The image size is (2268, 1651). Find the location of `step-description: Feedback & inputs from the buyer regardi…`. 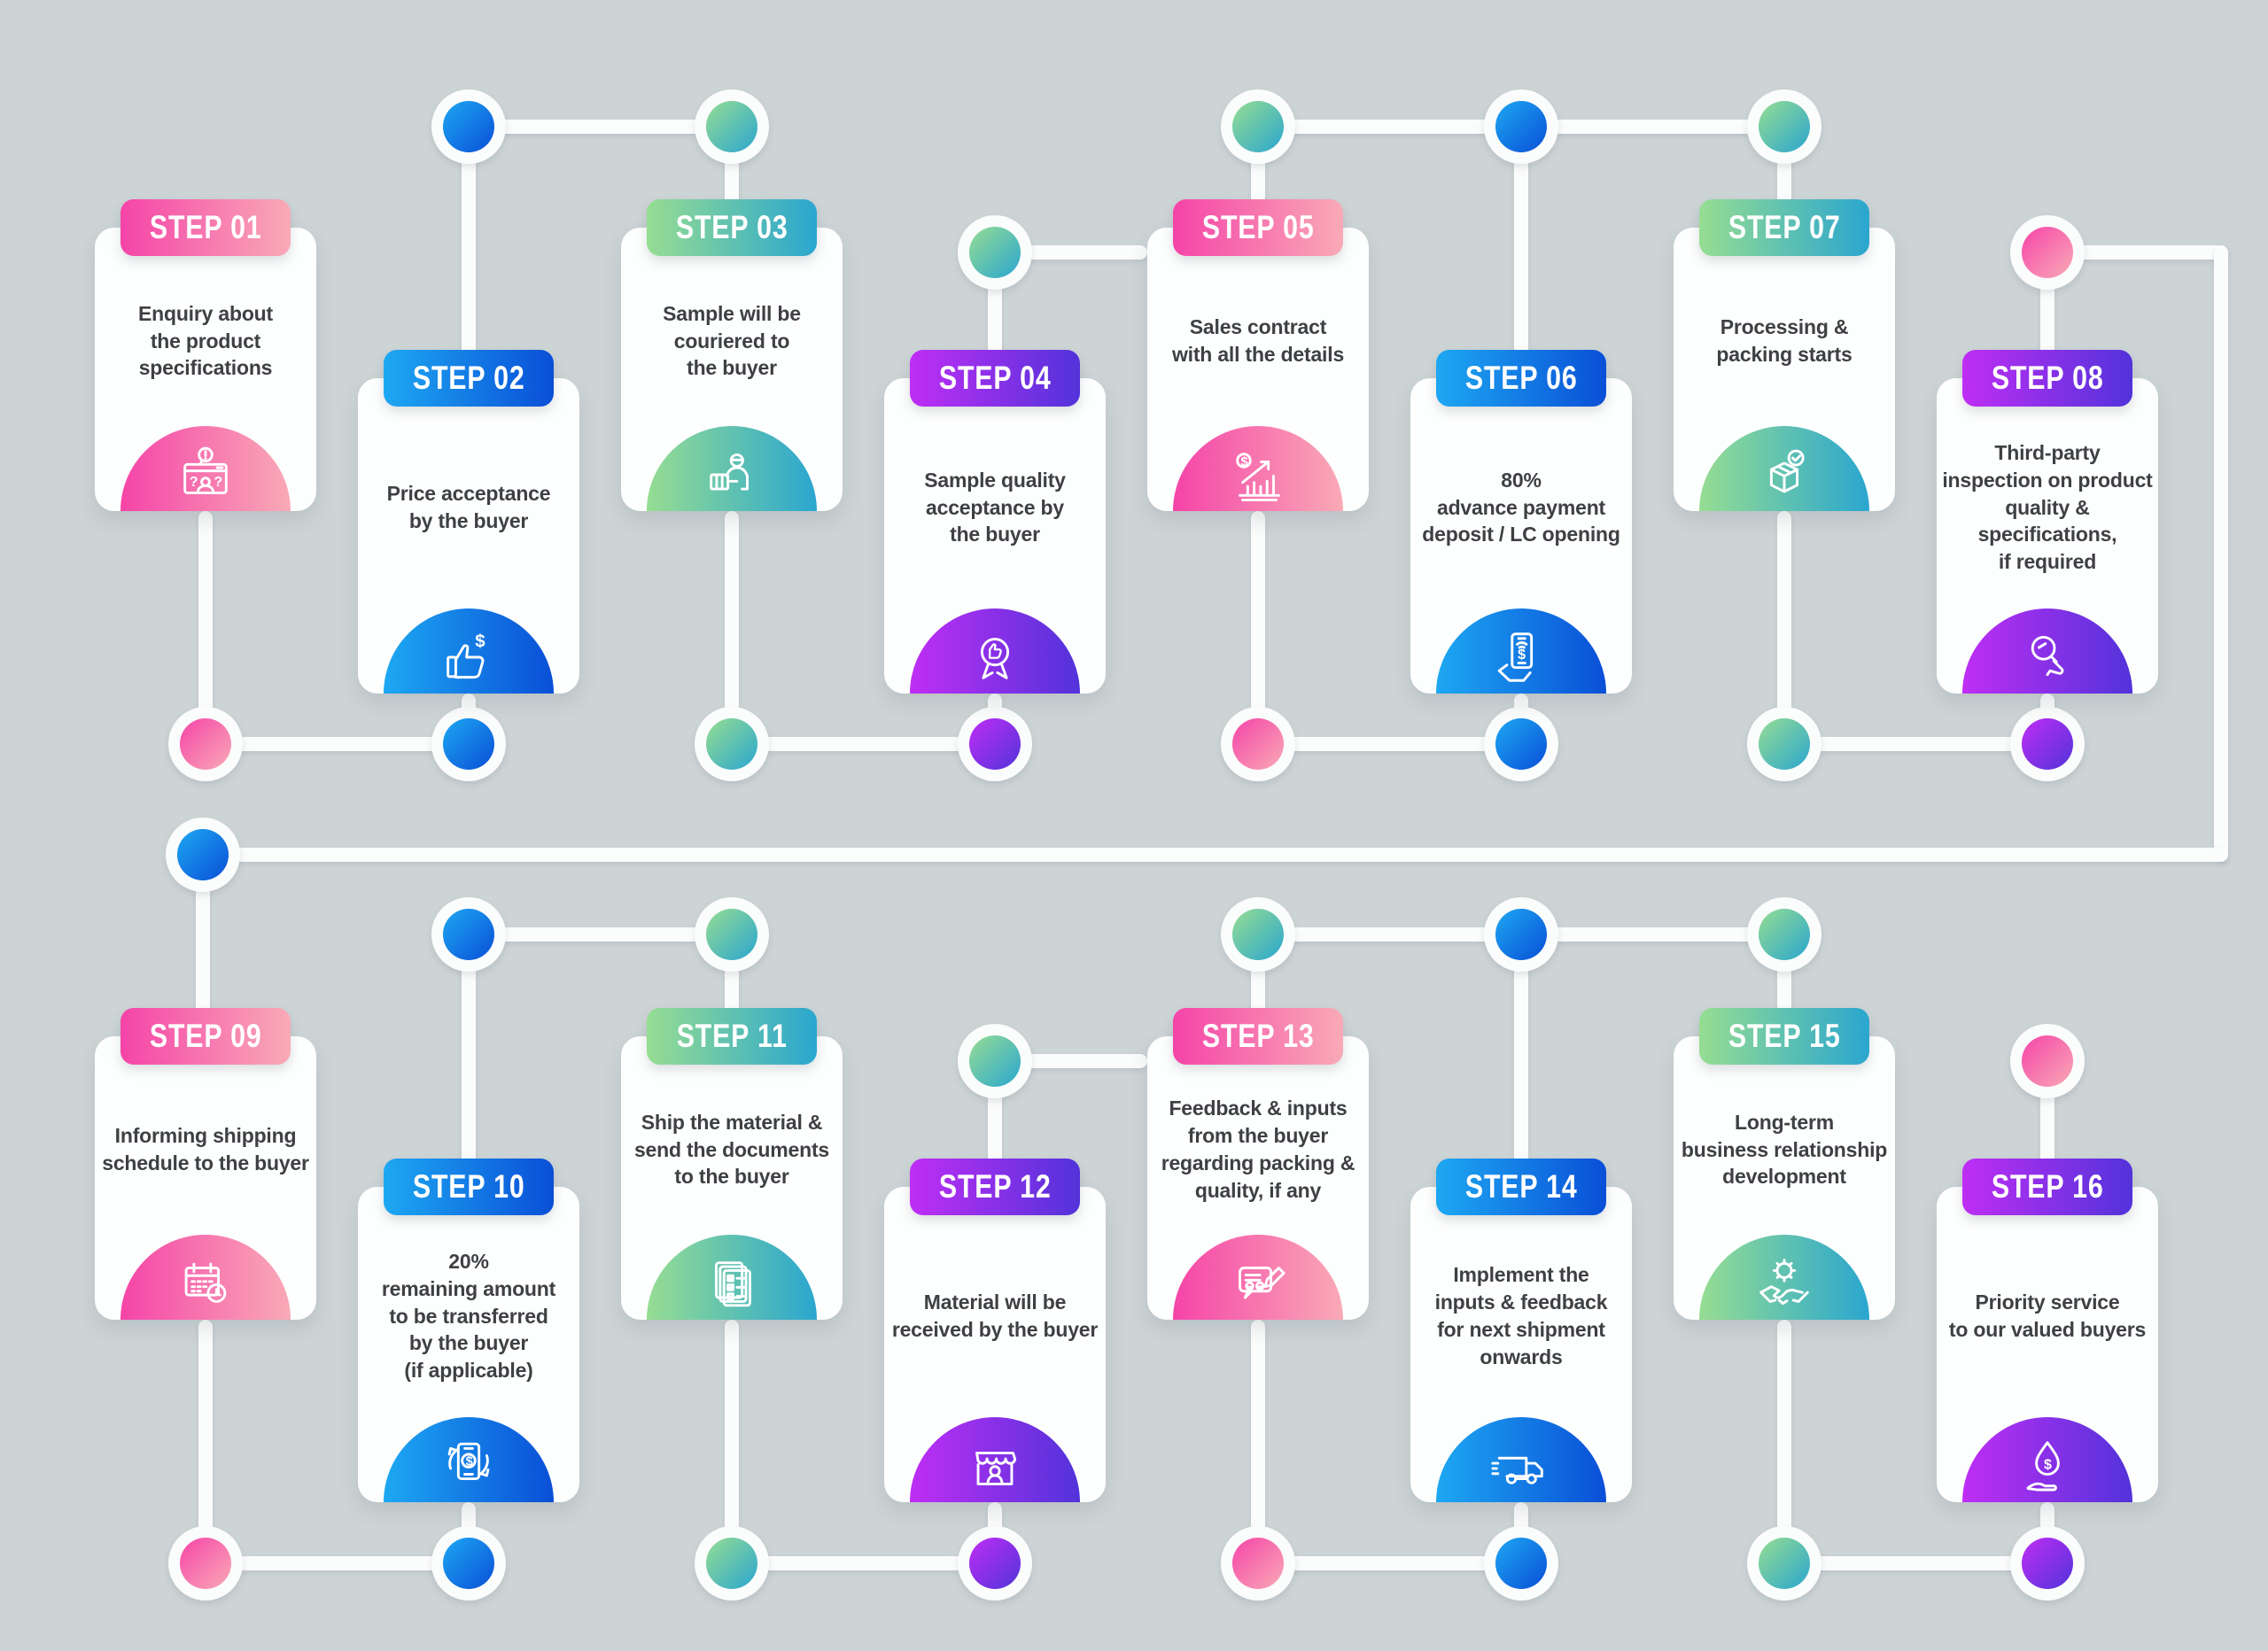

step-description: Feedback & inputs from the buyer regardi… is located at coordinates (1258, 1149).